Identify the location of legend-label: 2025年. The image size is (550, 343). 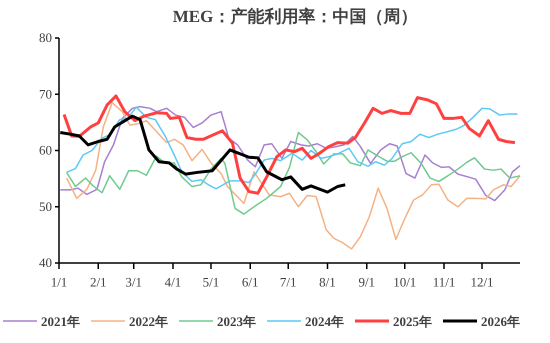
(412, 321).